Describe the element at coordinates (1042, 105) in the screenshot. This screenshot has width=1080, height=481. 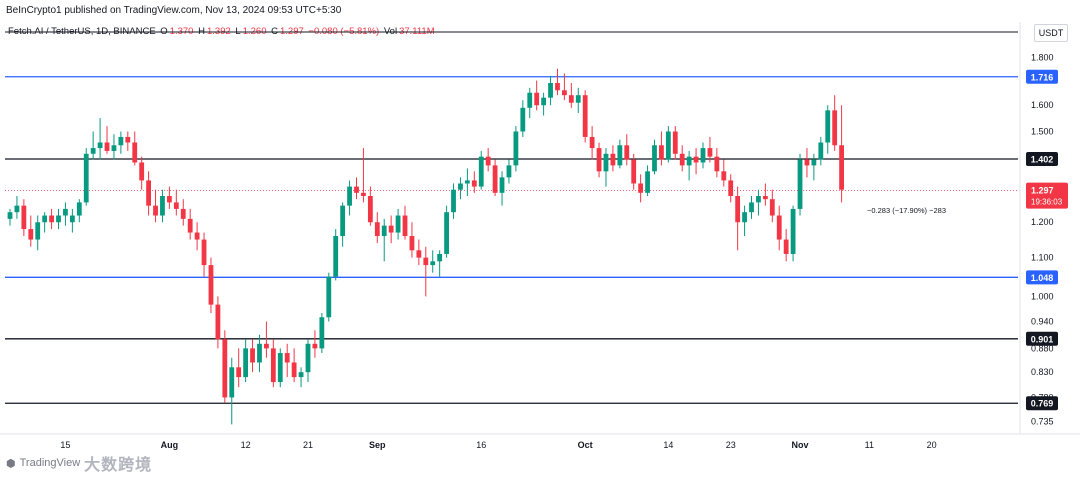
I see `y-tick-label: 1.600` at that location.